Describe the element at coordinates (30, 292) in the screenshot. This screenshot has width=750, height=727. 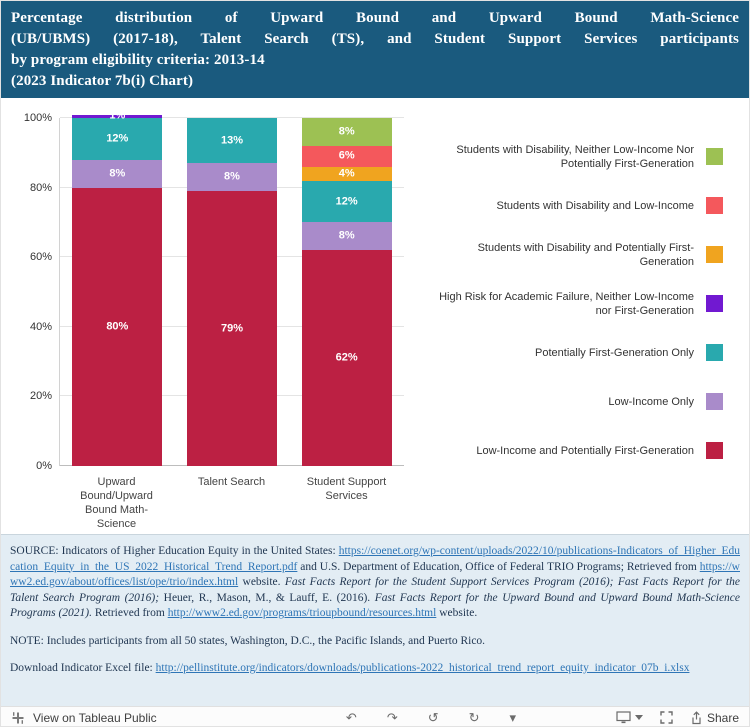
I see `y-axis: 0% 20% 40% 60% 80% 100%` at that location.